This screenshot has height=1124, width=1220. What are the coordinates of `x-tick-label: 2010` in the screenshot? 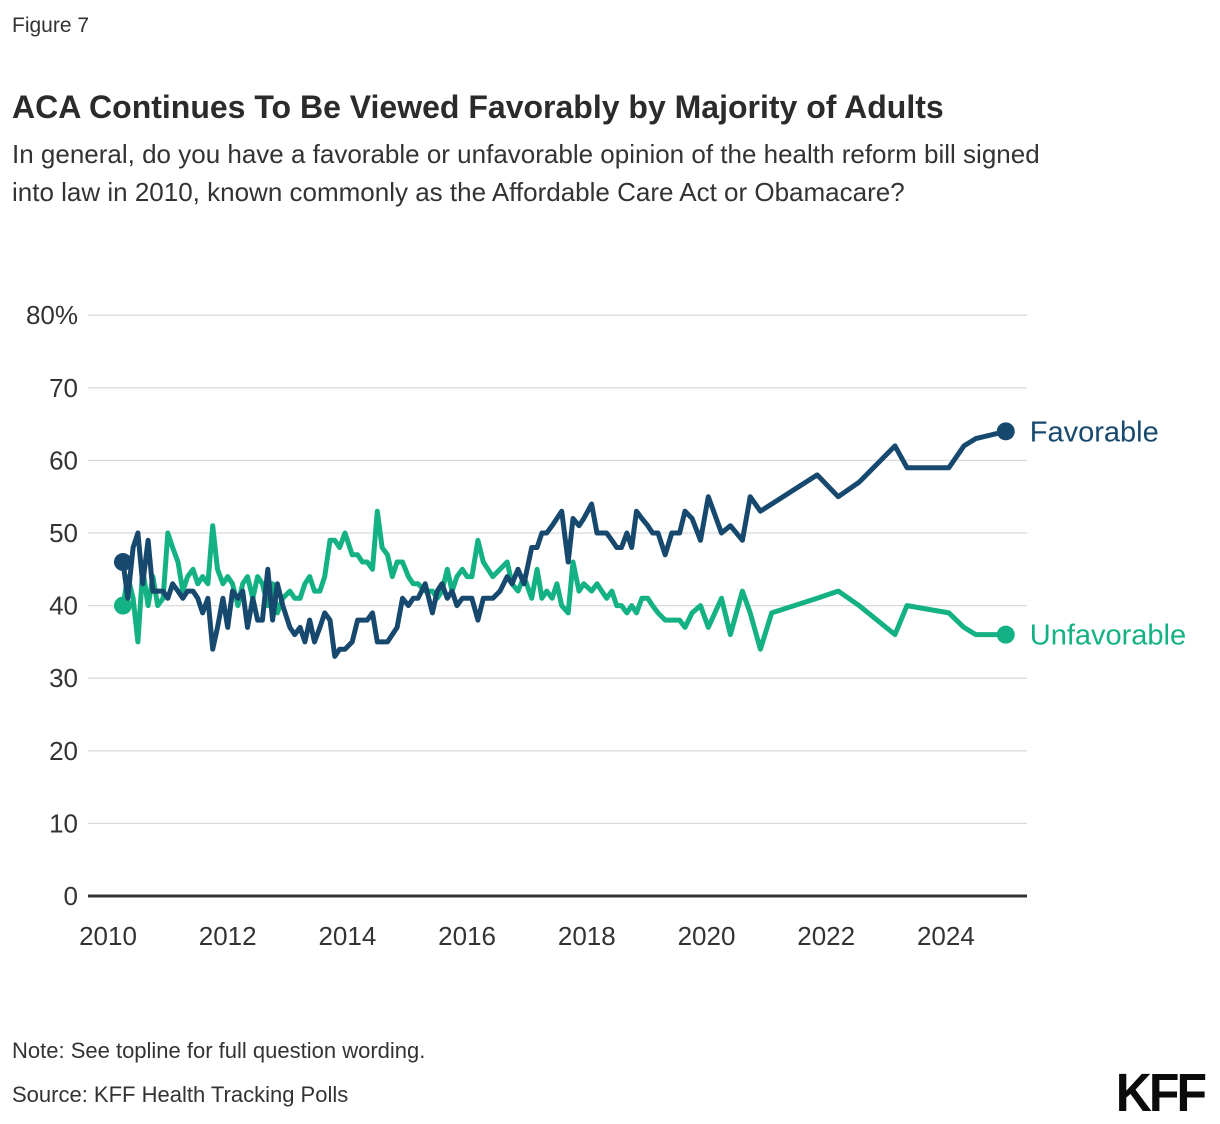 It's located at (108, 936).